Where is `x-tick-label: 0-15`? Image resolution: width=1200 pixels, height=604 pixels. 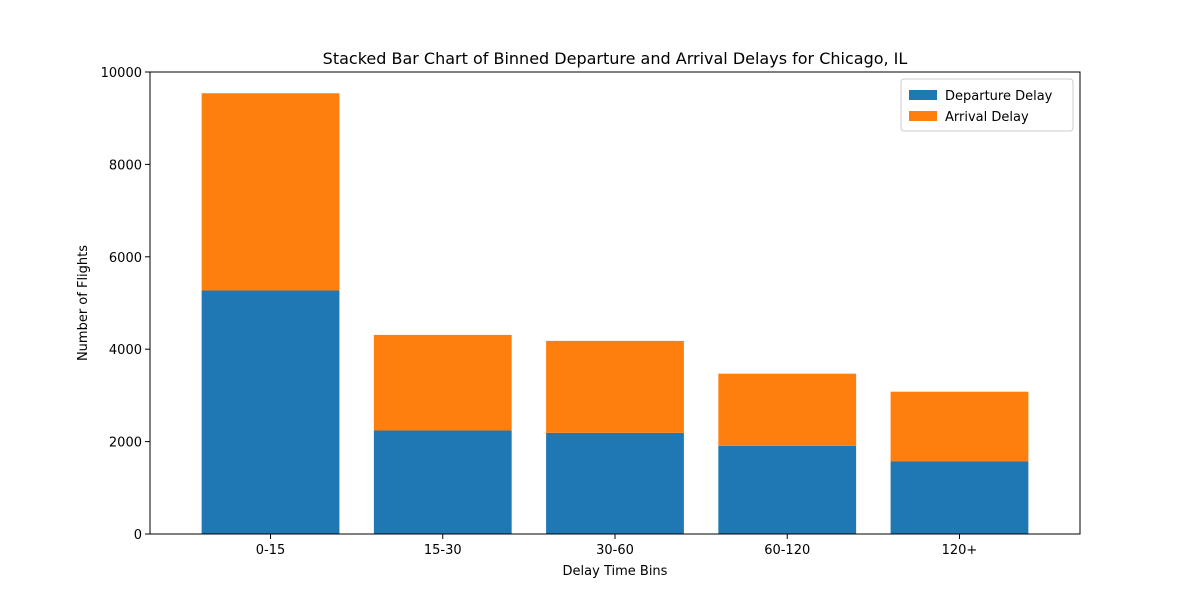
x-tick-label: 0-15 is located at coordinates (271, 550).